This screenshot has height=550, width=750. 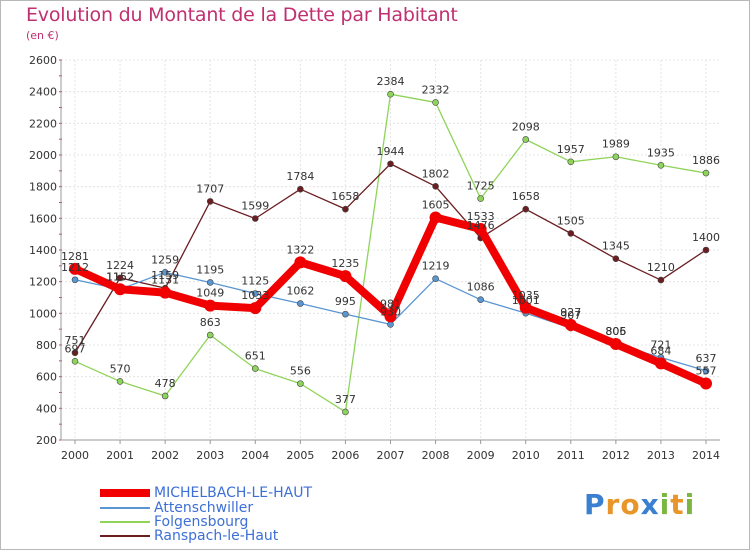 I want to click on y-tick-label: 2200, so click(x=43, y=123).